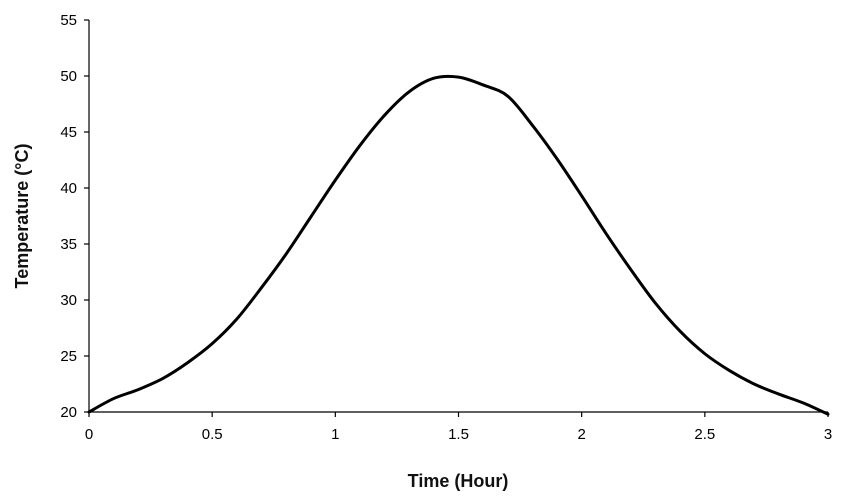 This screenshot has height=503, width=844. Describe the element at coordinates (22, 216) in the screenshot. I see `y-axis-title: Temperature (°C)` at that location.